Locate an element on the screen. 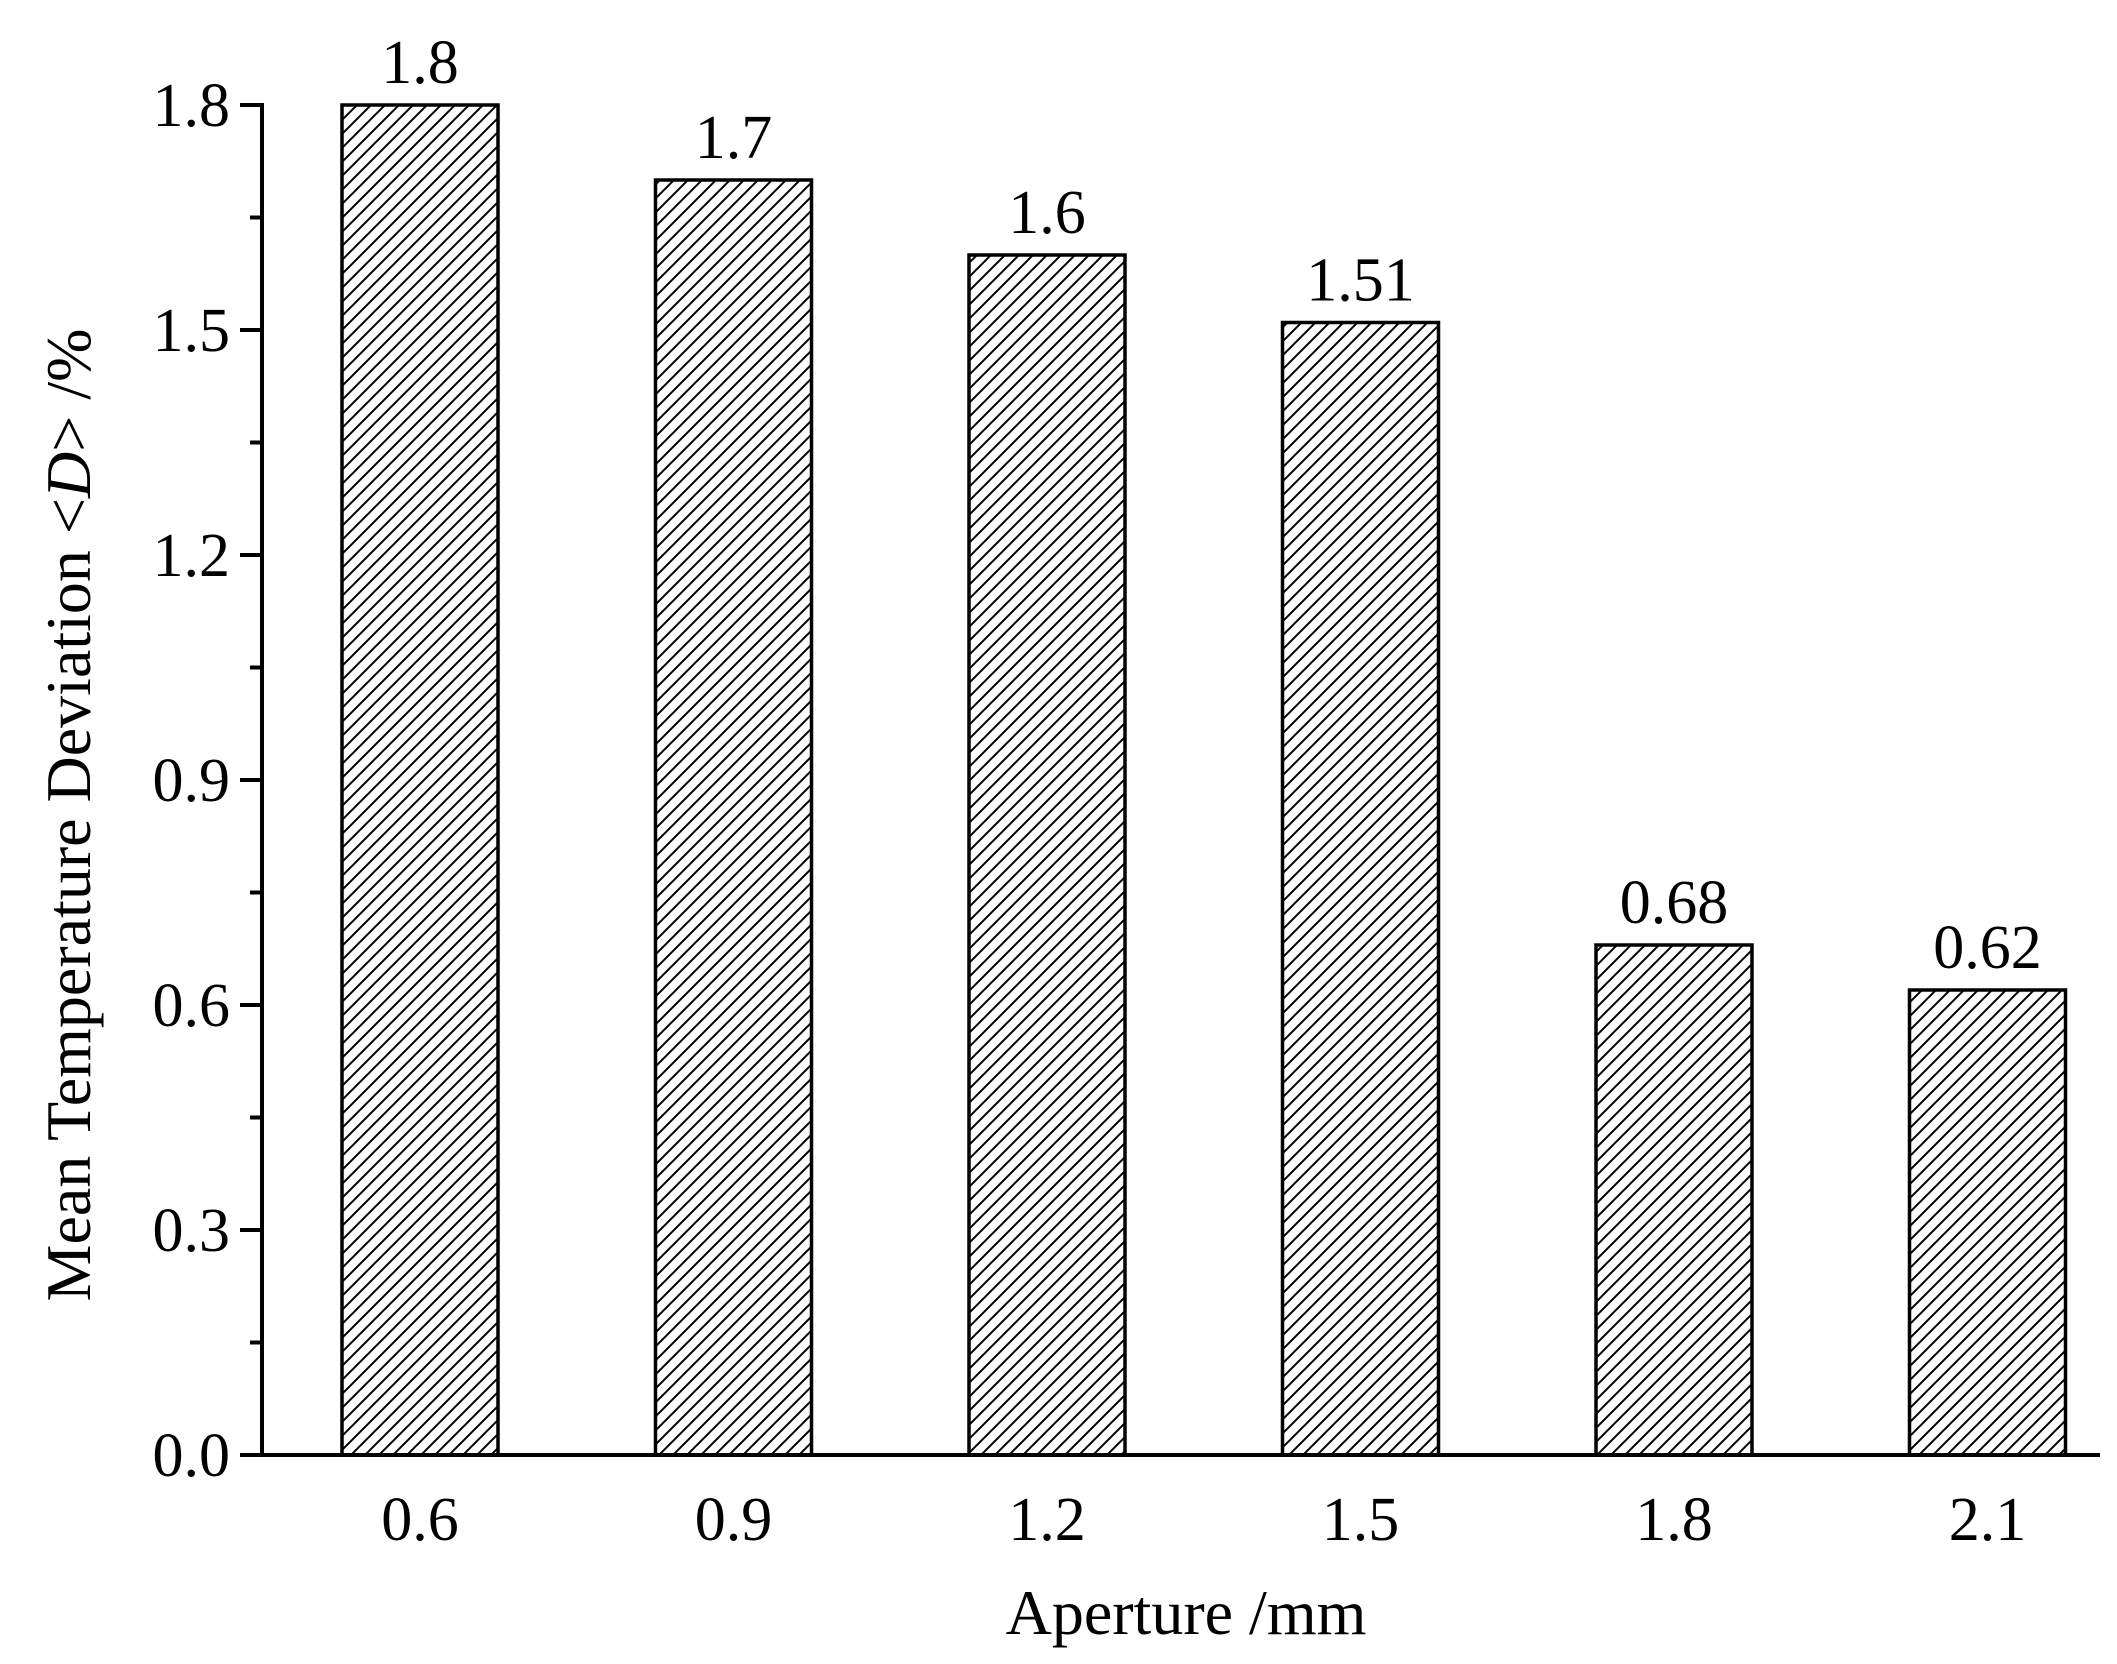  x-tick-label-2.1: 2.1 is located at coordinates (1988, 1520).